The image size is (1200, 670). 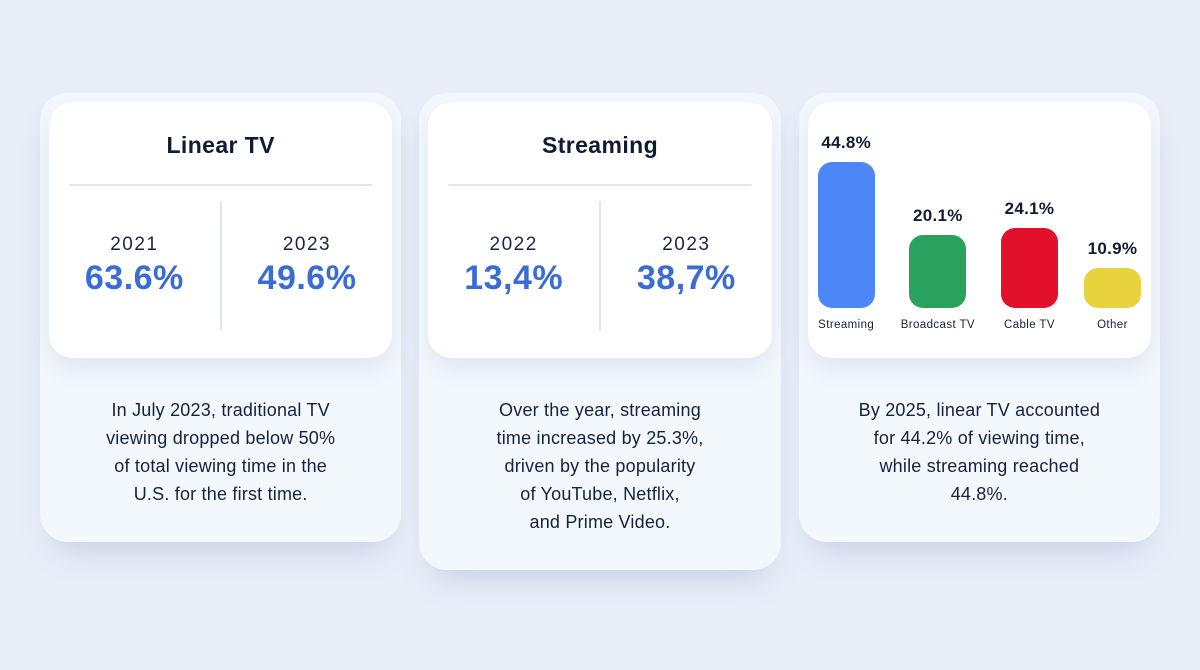 I want to click on bar-upper-streaming: 44.8%, so click(x=846, y=205).